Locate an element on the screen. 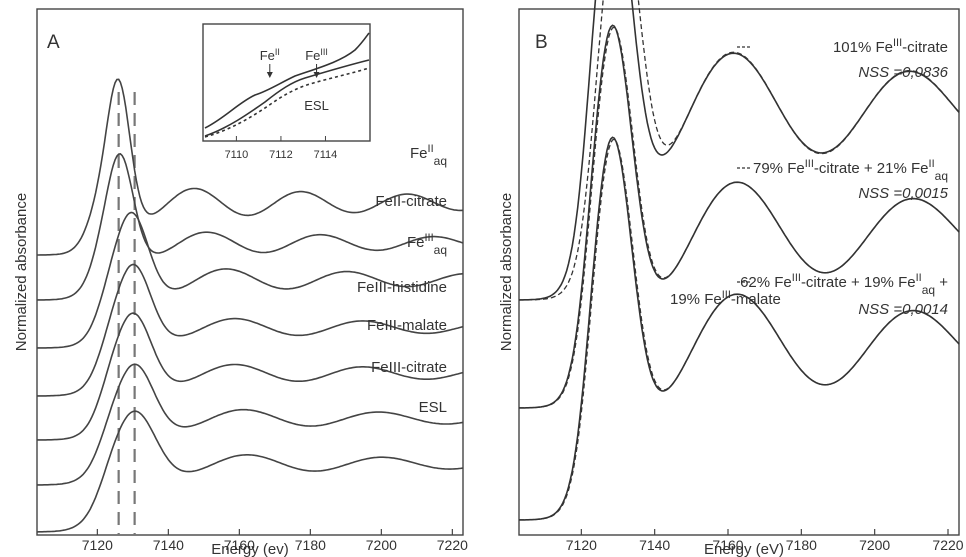  panel-b-x-tick-label: 7160 is located at coordinates (727, 545).